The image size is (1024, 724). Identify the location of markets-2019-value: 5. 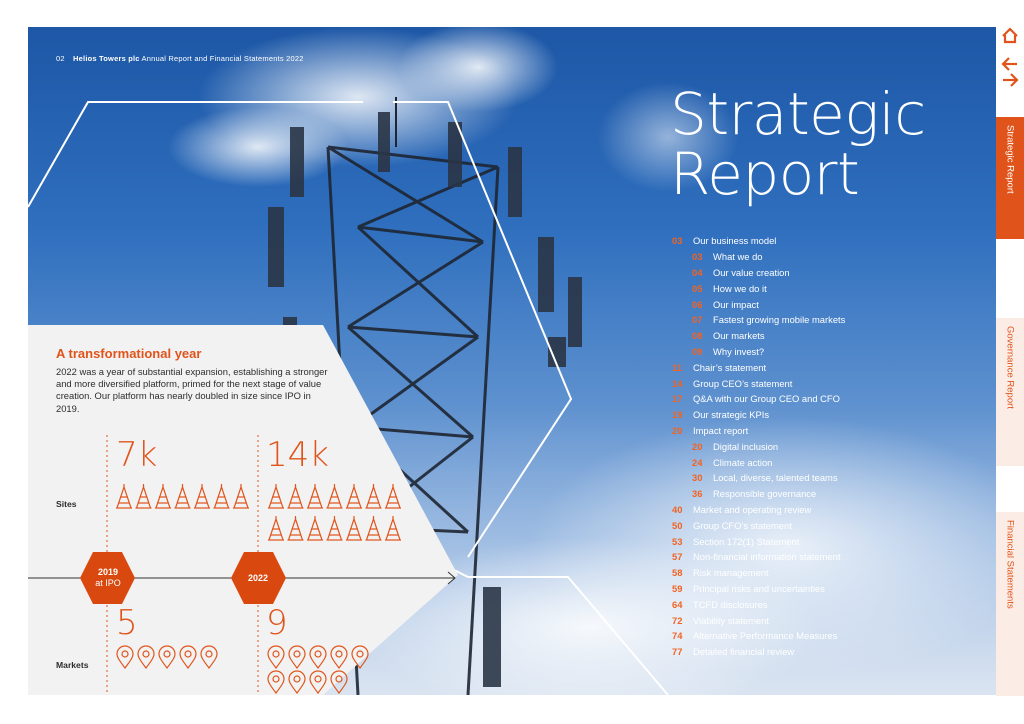
(127, 623).